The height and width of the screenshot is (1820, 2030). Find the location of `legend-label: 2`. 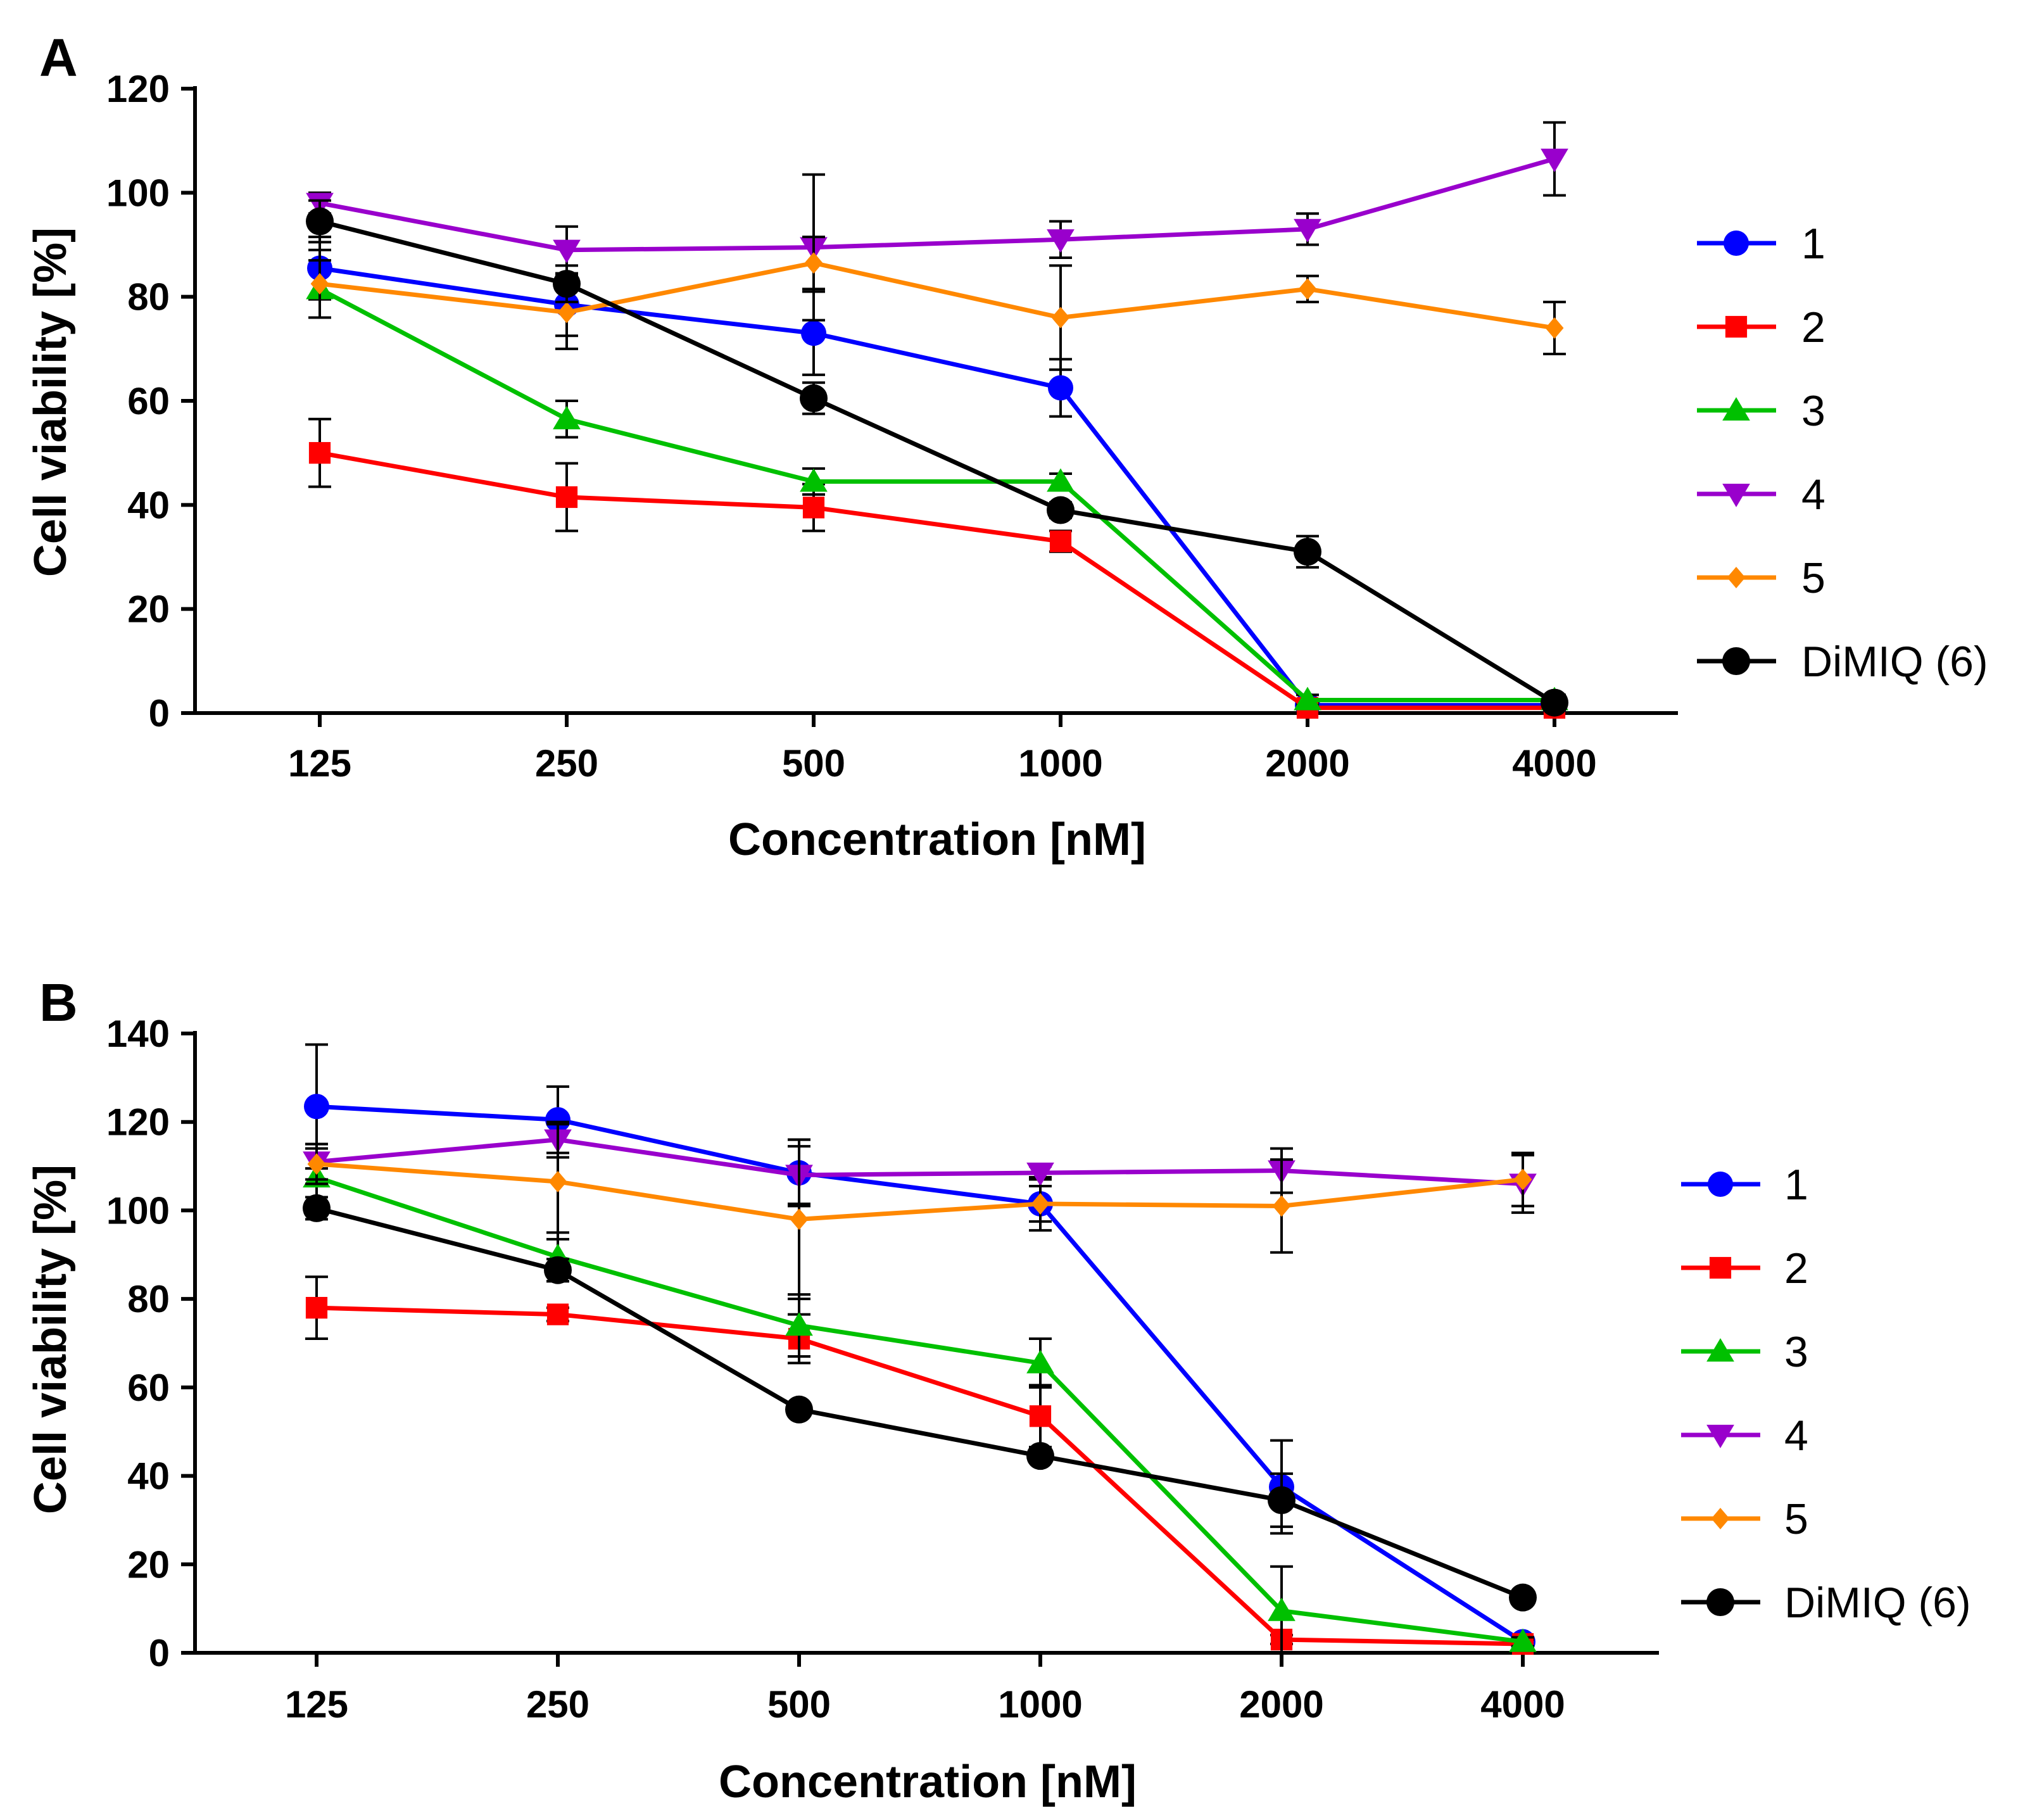

legend-label: 2 is located at coordinates (1796, 1268).